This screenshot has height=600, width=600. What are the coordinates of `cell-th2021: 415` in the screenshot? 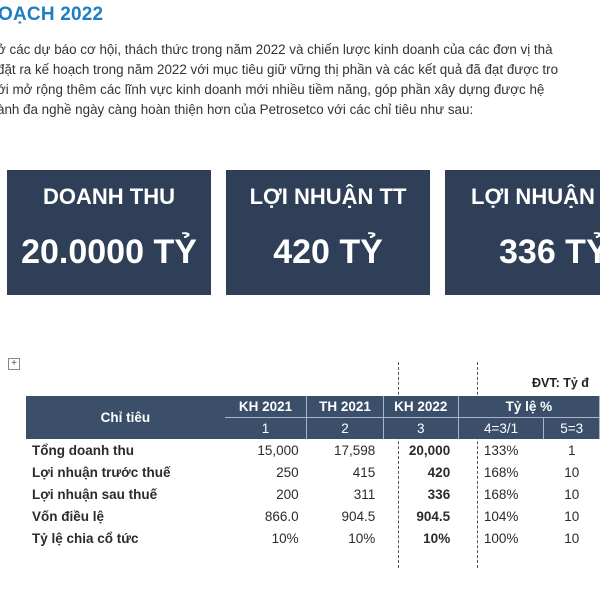 It's located at (364, 472).